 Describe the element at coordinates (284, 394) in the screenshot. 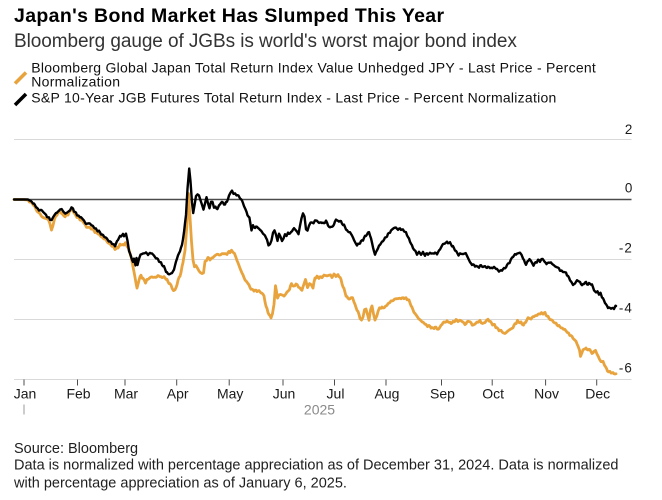

I see `svg-text: Jun` at that location.